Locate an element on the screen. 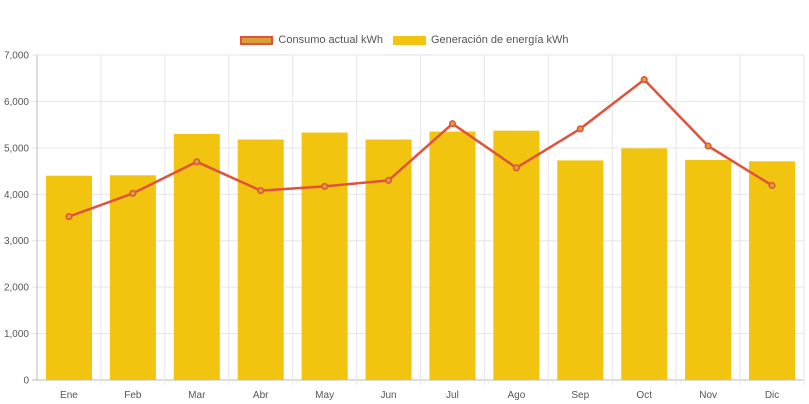 The image size is (809, 404). point-feb is located at coordinates (133, 193).